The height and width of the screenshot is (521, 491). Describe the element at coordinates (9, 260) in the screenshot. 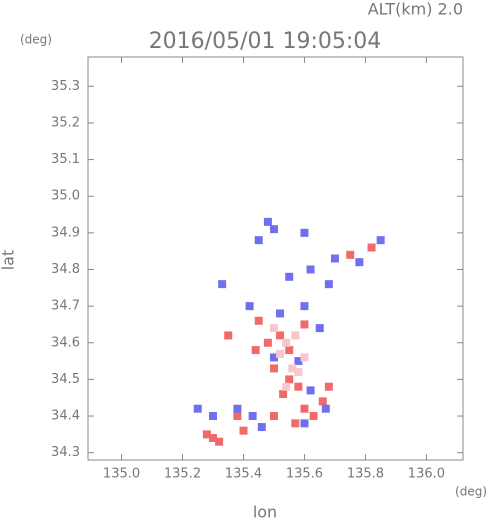

I see `y-axis-label: lat` at that location.